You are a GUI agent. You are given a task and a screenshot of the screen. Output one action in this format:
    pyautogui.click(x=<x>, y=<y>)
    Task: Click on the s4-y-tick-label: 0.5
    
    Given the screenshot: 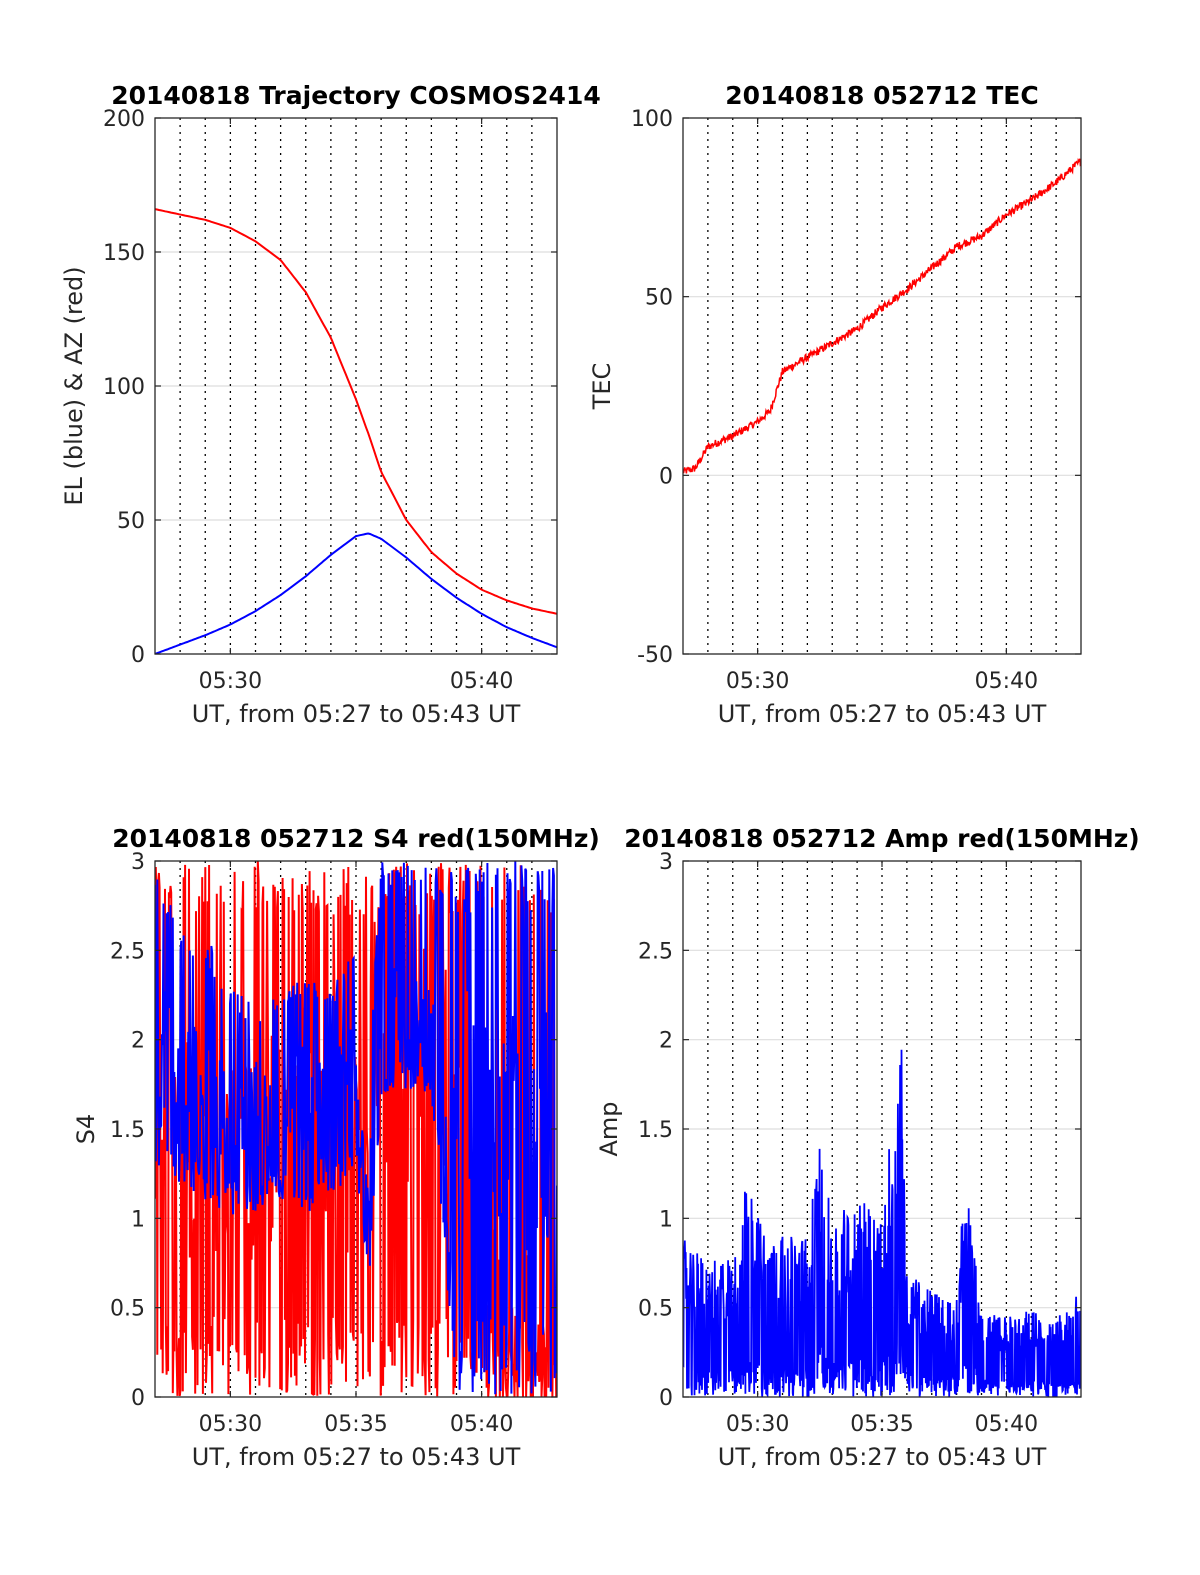 What is the action you would take?
    pyautogui.click(x=127, y=1309)
    